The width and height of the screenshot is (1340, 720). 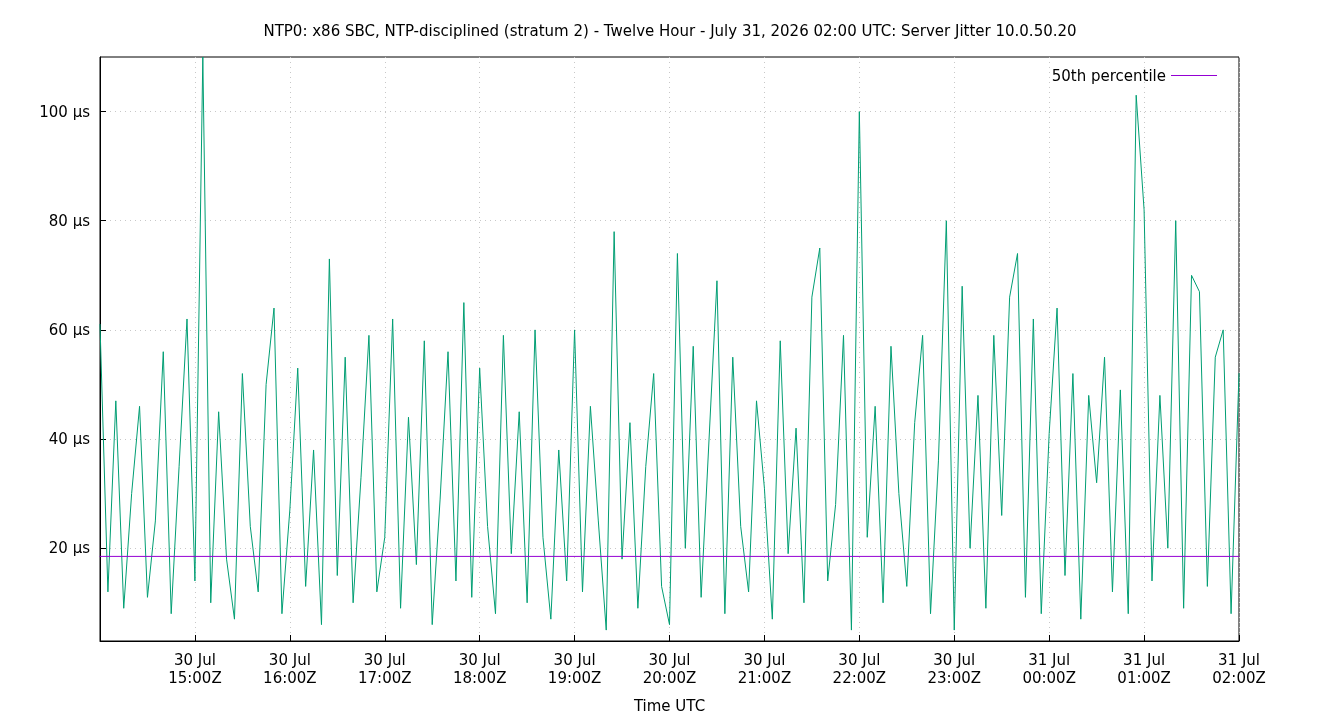 What do you see at coordinates (69, 220) in the screenshot?
I see `y-tick-label: 80 µs` at bounding box center [69, 220].